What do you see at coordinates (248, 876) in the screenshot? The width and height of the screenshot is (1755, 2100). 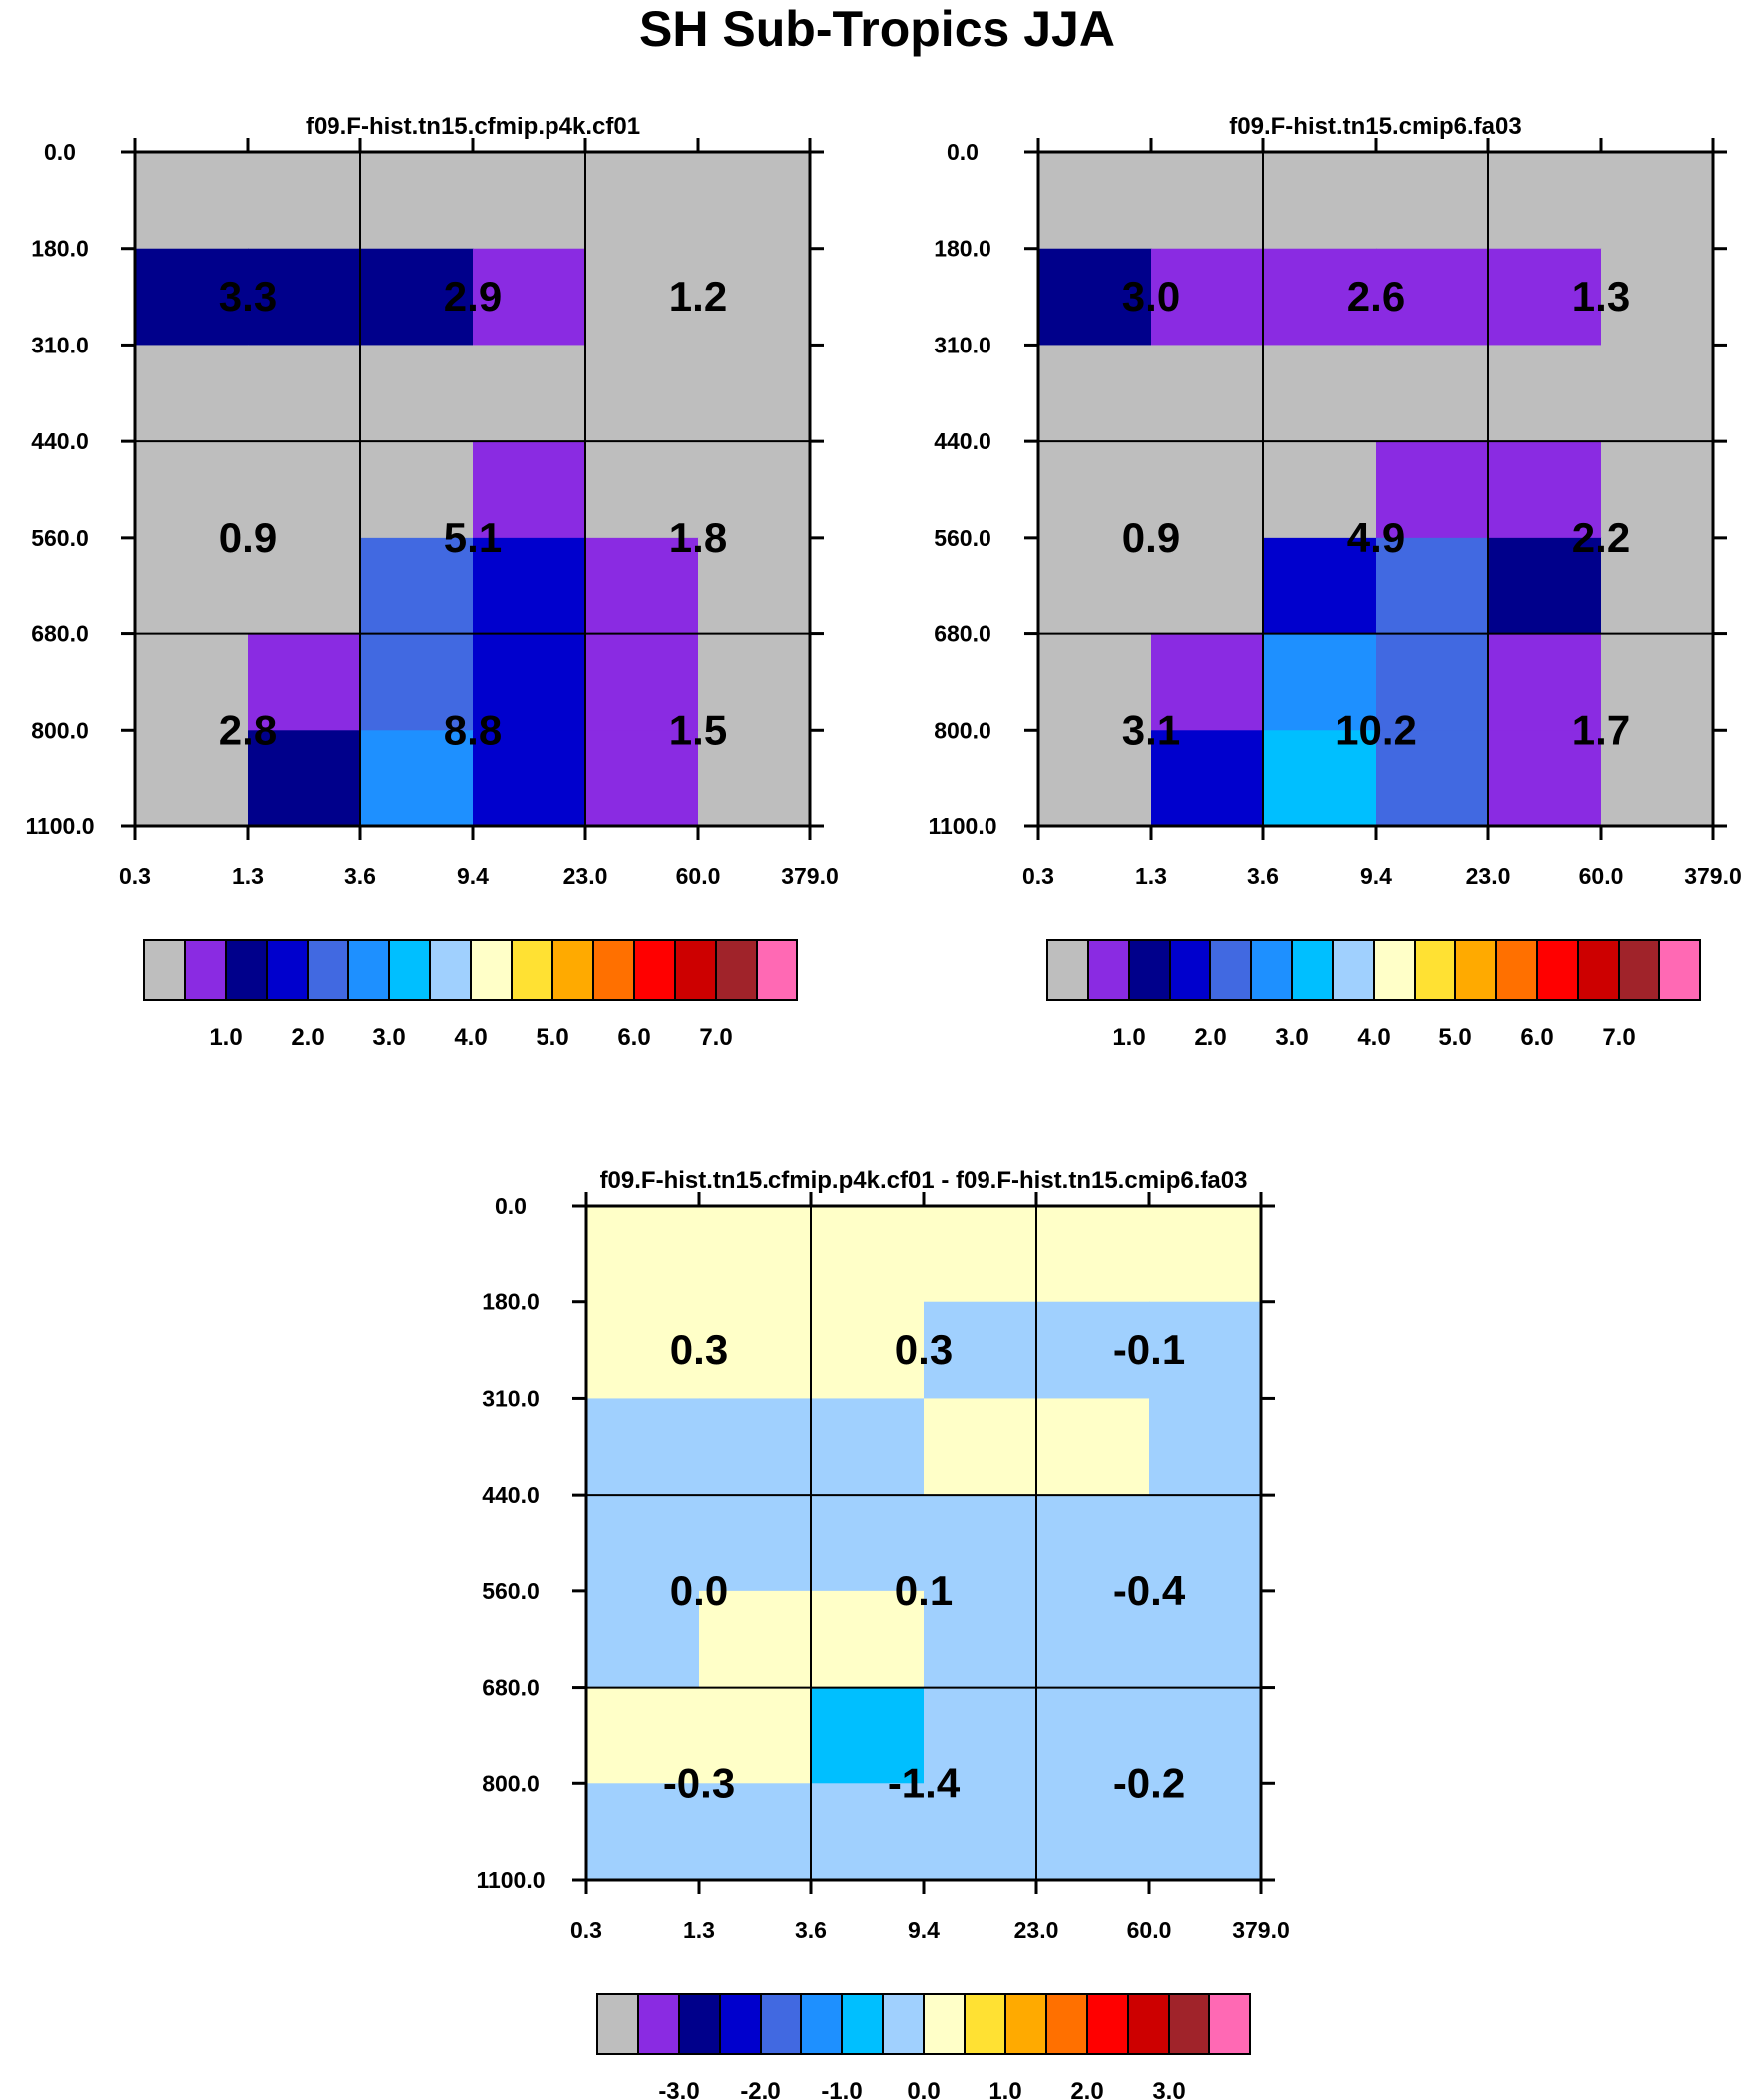 I see `x-tick-label: 1.3` at bounding box center [248, 876].